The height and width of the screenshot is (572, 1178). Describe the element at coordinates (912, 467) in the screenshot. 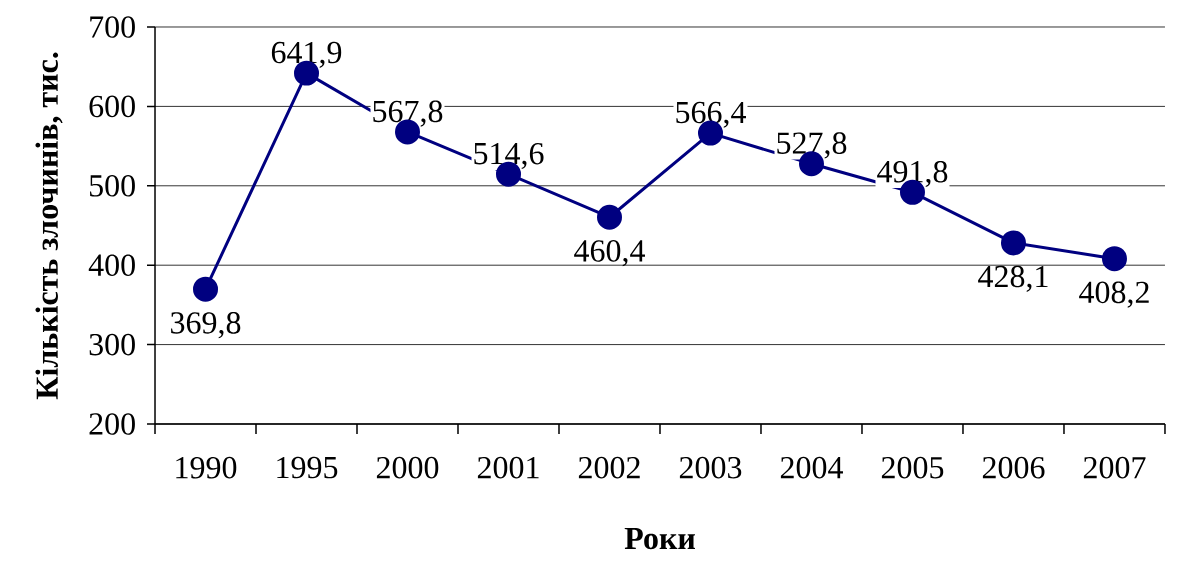

I see `x-tick-label: 2005` at that location.